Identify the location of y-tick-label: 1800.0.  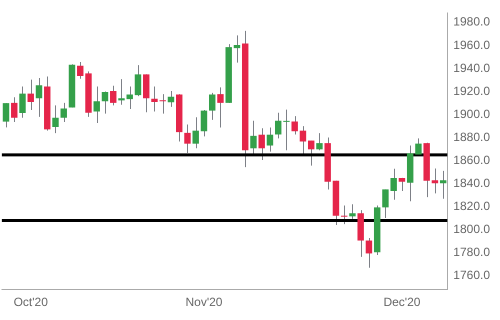
(471, 229).